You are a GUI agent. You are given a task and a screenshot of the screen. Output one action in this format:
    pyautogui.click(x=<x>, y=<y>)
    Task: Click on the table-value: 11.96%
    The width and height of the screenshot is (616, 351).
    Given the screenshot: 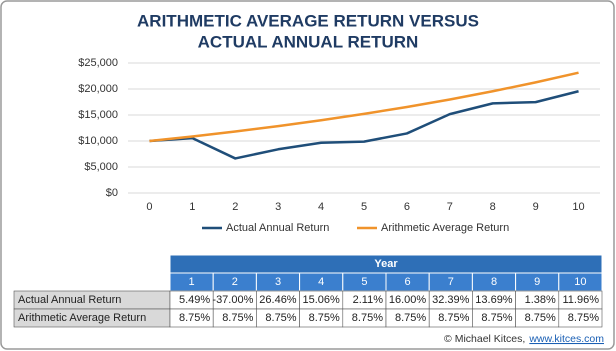 What is the action you would take?
    pyautogui.click(x=581, y=300)
    